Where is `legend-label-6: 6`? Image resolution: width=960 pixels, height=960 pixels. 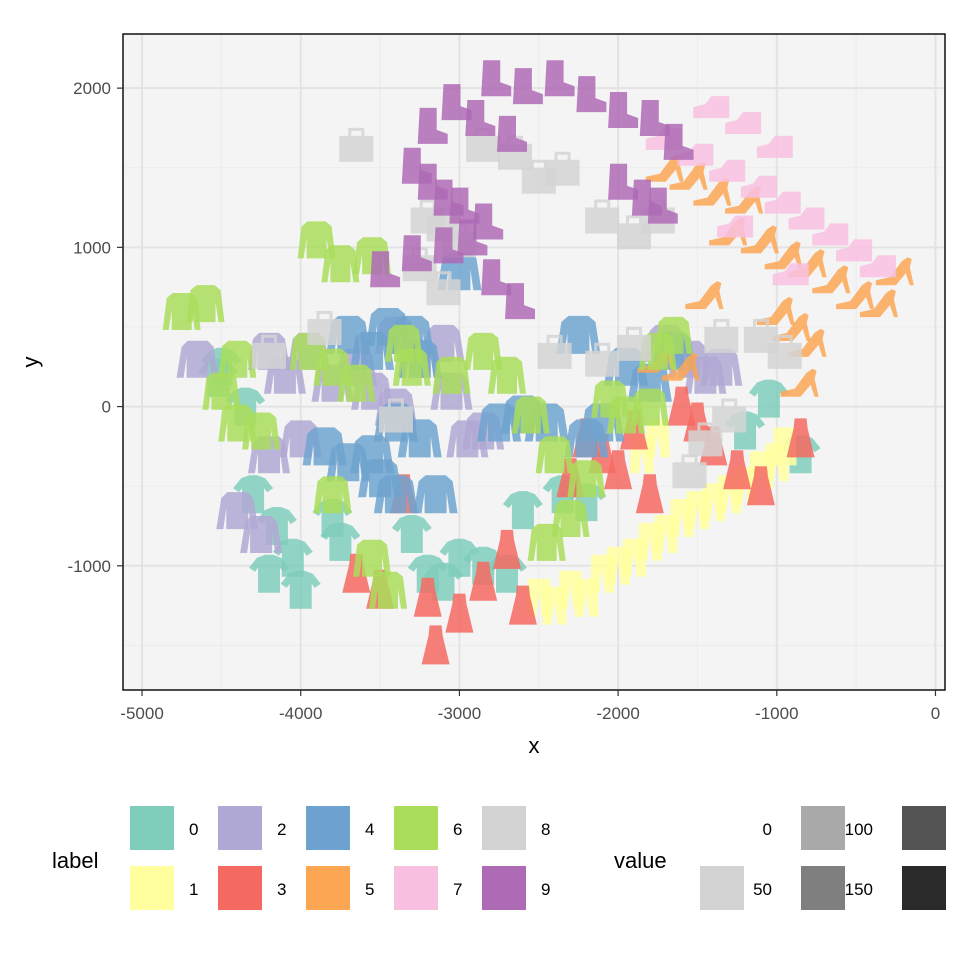
legend-label-6: 6 is located at coordinates (457, 829).